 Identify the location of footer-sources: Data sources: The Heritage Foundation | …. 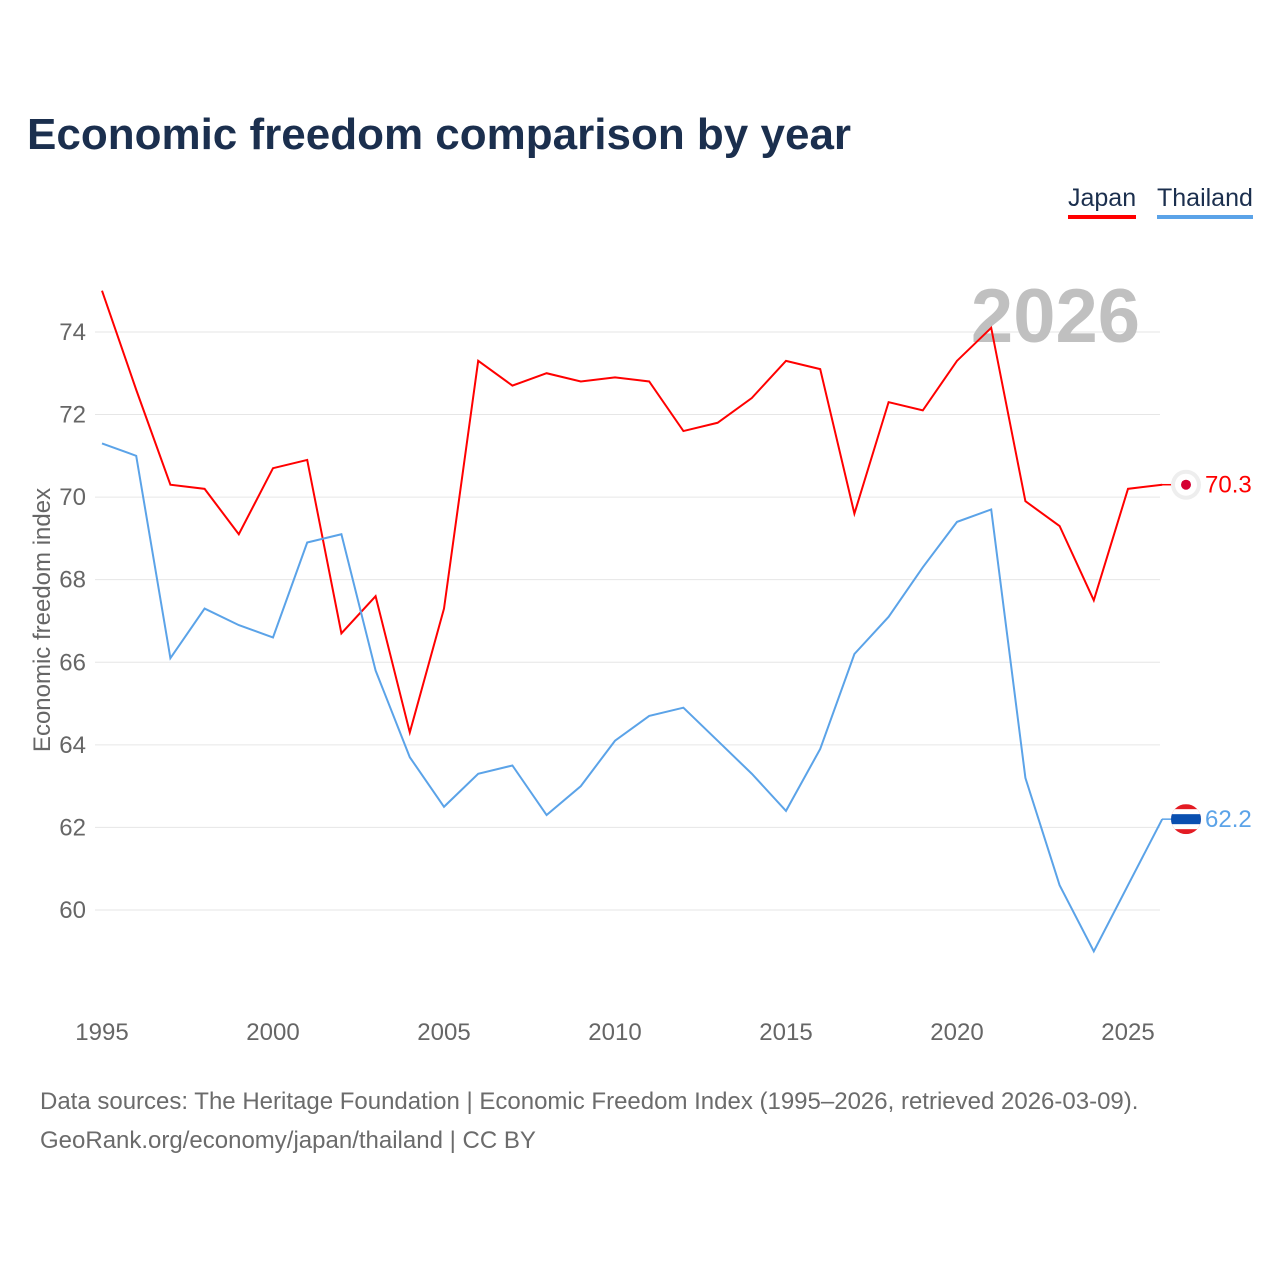
(589, 1101).